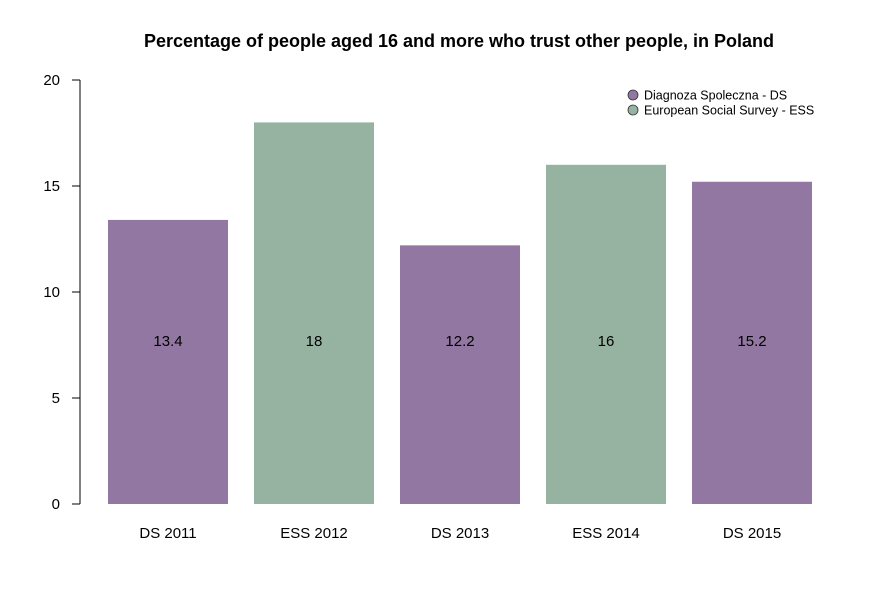  Describe the element at coordinates (459, 341) in the screenshot. I see `bar-value-label: 12.2` at that location.